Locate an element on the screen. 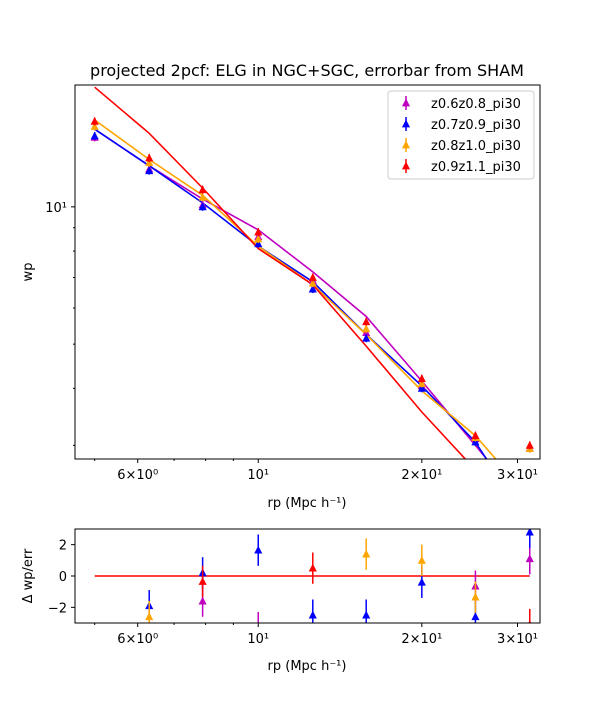  y-tick-label: 2 is located at coordinates (63, 546).